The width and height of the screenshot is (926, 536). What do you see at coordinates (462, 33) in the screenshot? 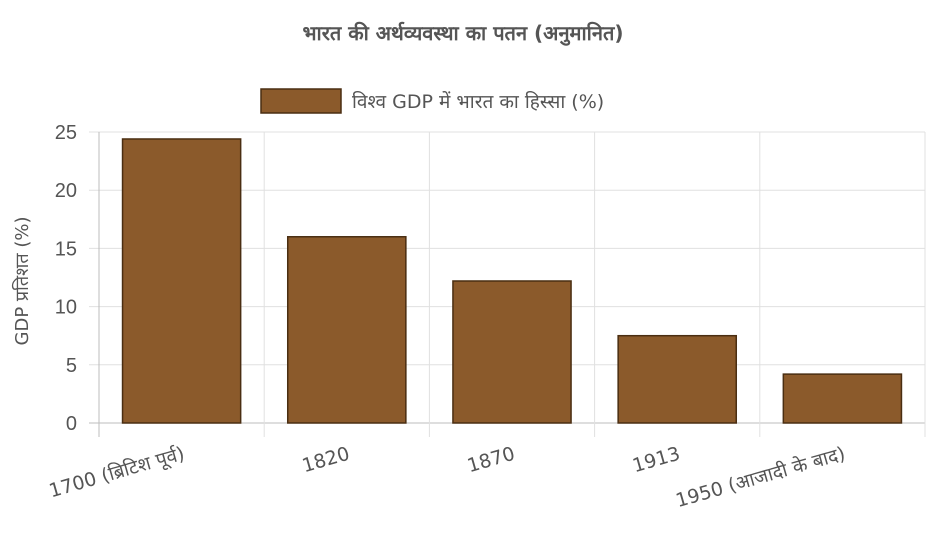
I see `chart-title: भारत की अर्थव्यवस्था का पतन (अनुमानित)` at bounding box center [462, 33].